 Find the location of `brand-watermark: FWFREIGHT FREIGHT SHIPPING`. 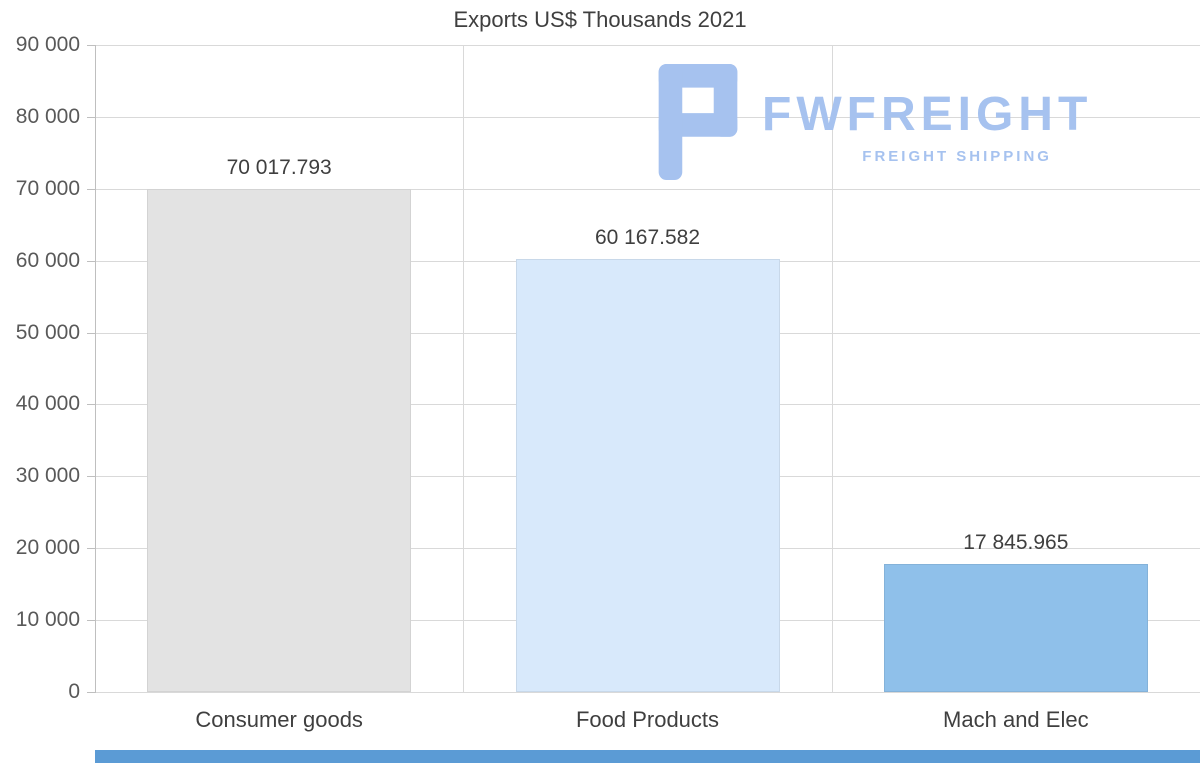

brand-watermark: FWFREIGHT FREIGHT SHIPPING is located at coordinates (870, 123).